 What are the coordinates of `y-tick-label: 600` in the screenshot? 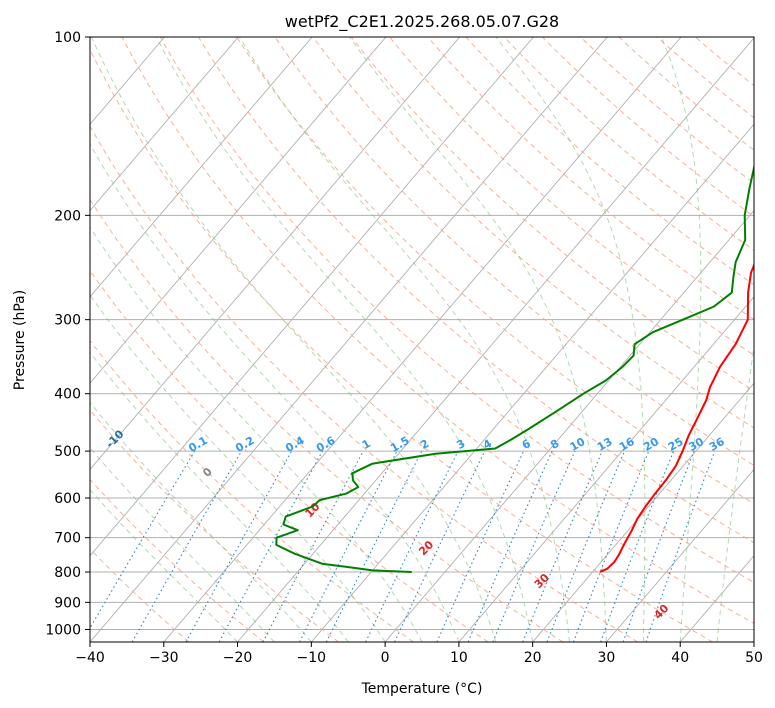 It's located at (67, 499).